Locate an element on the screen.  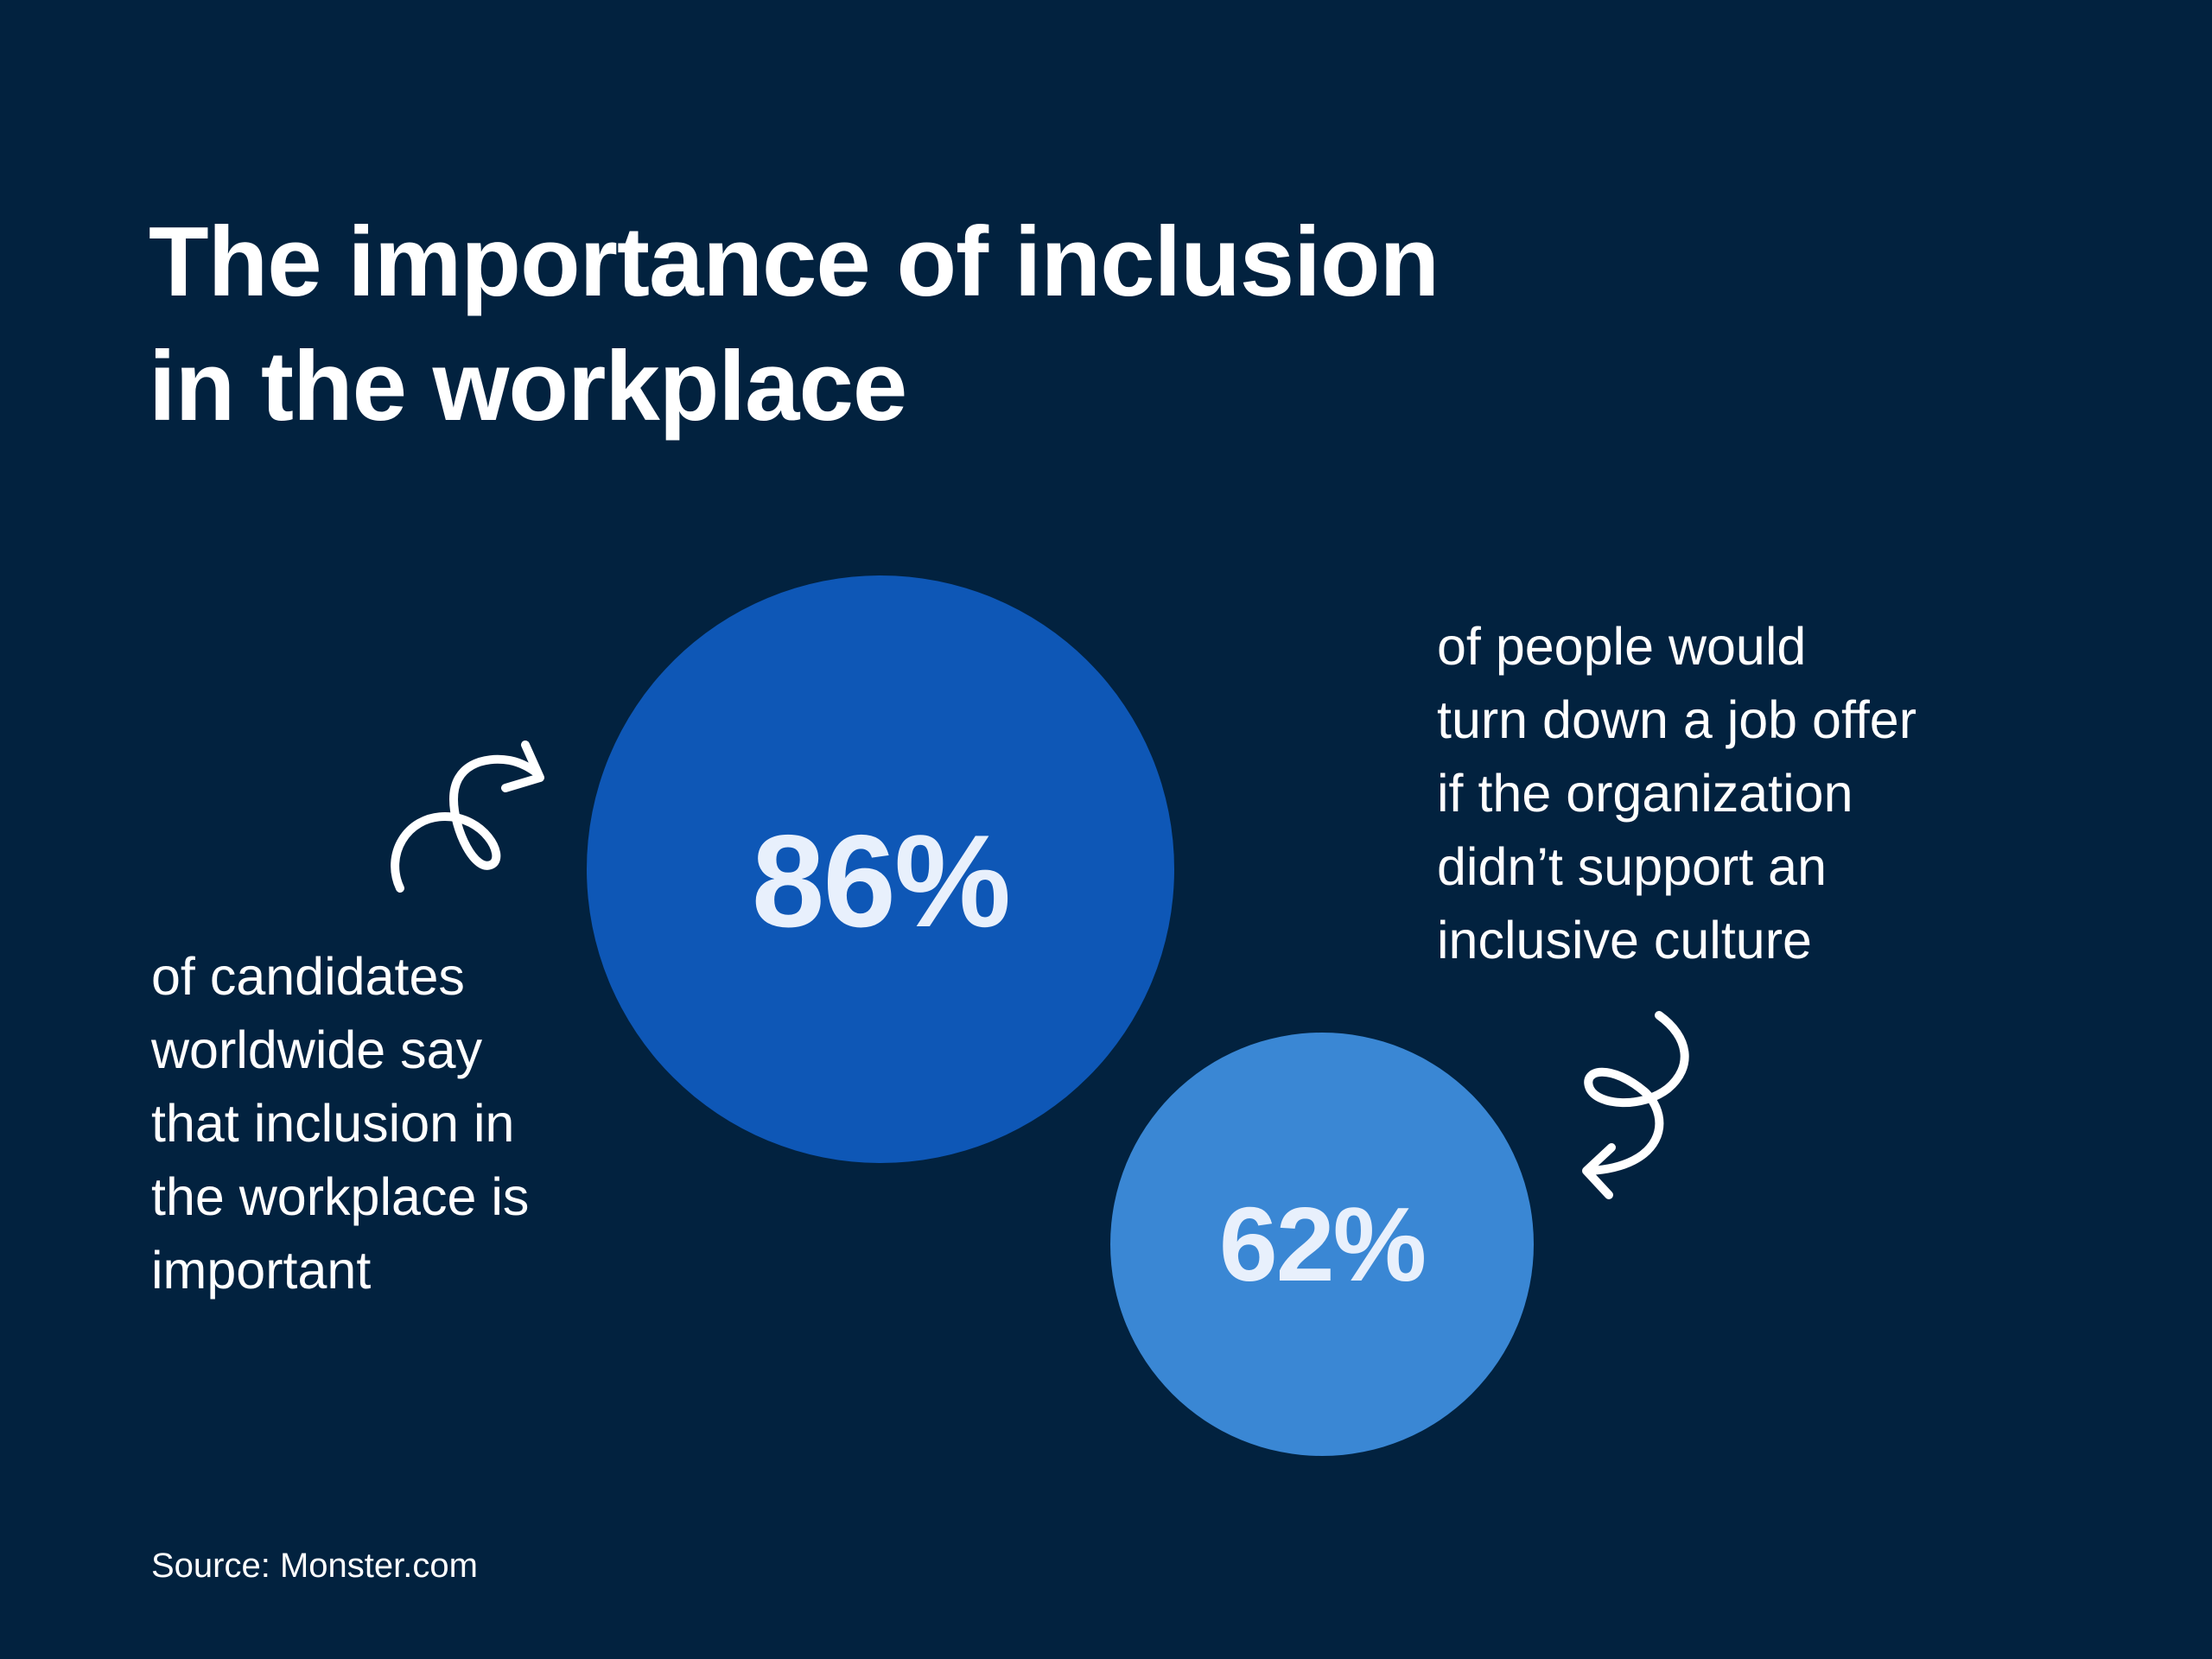
description-line: of candidates is located at coordinates (308, 976).